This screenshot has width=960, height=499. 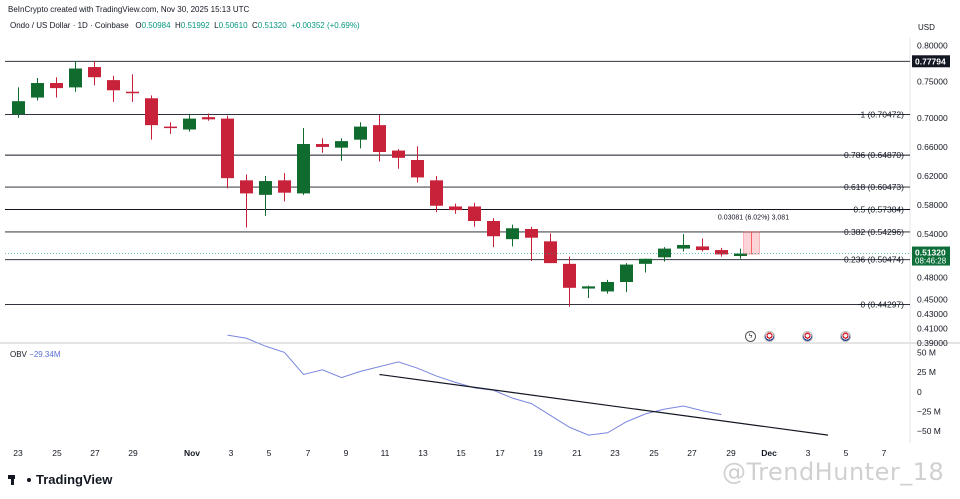 What do you see at coordinates (932, 176) in the screenshot?
I see `price-tick-label: 0.62000` at bounding box center [932, 176].